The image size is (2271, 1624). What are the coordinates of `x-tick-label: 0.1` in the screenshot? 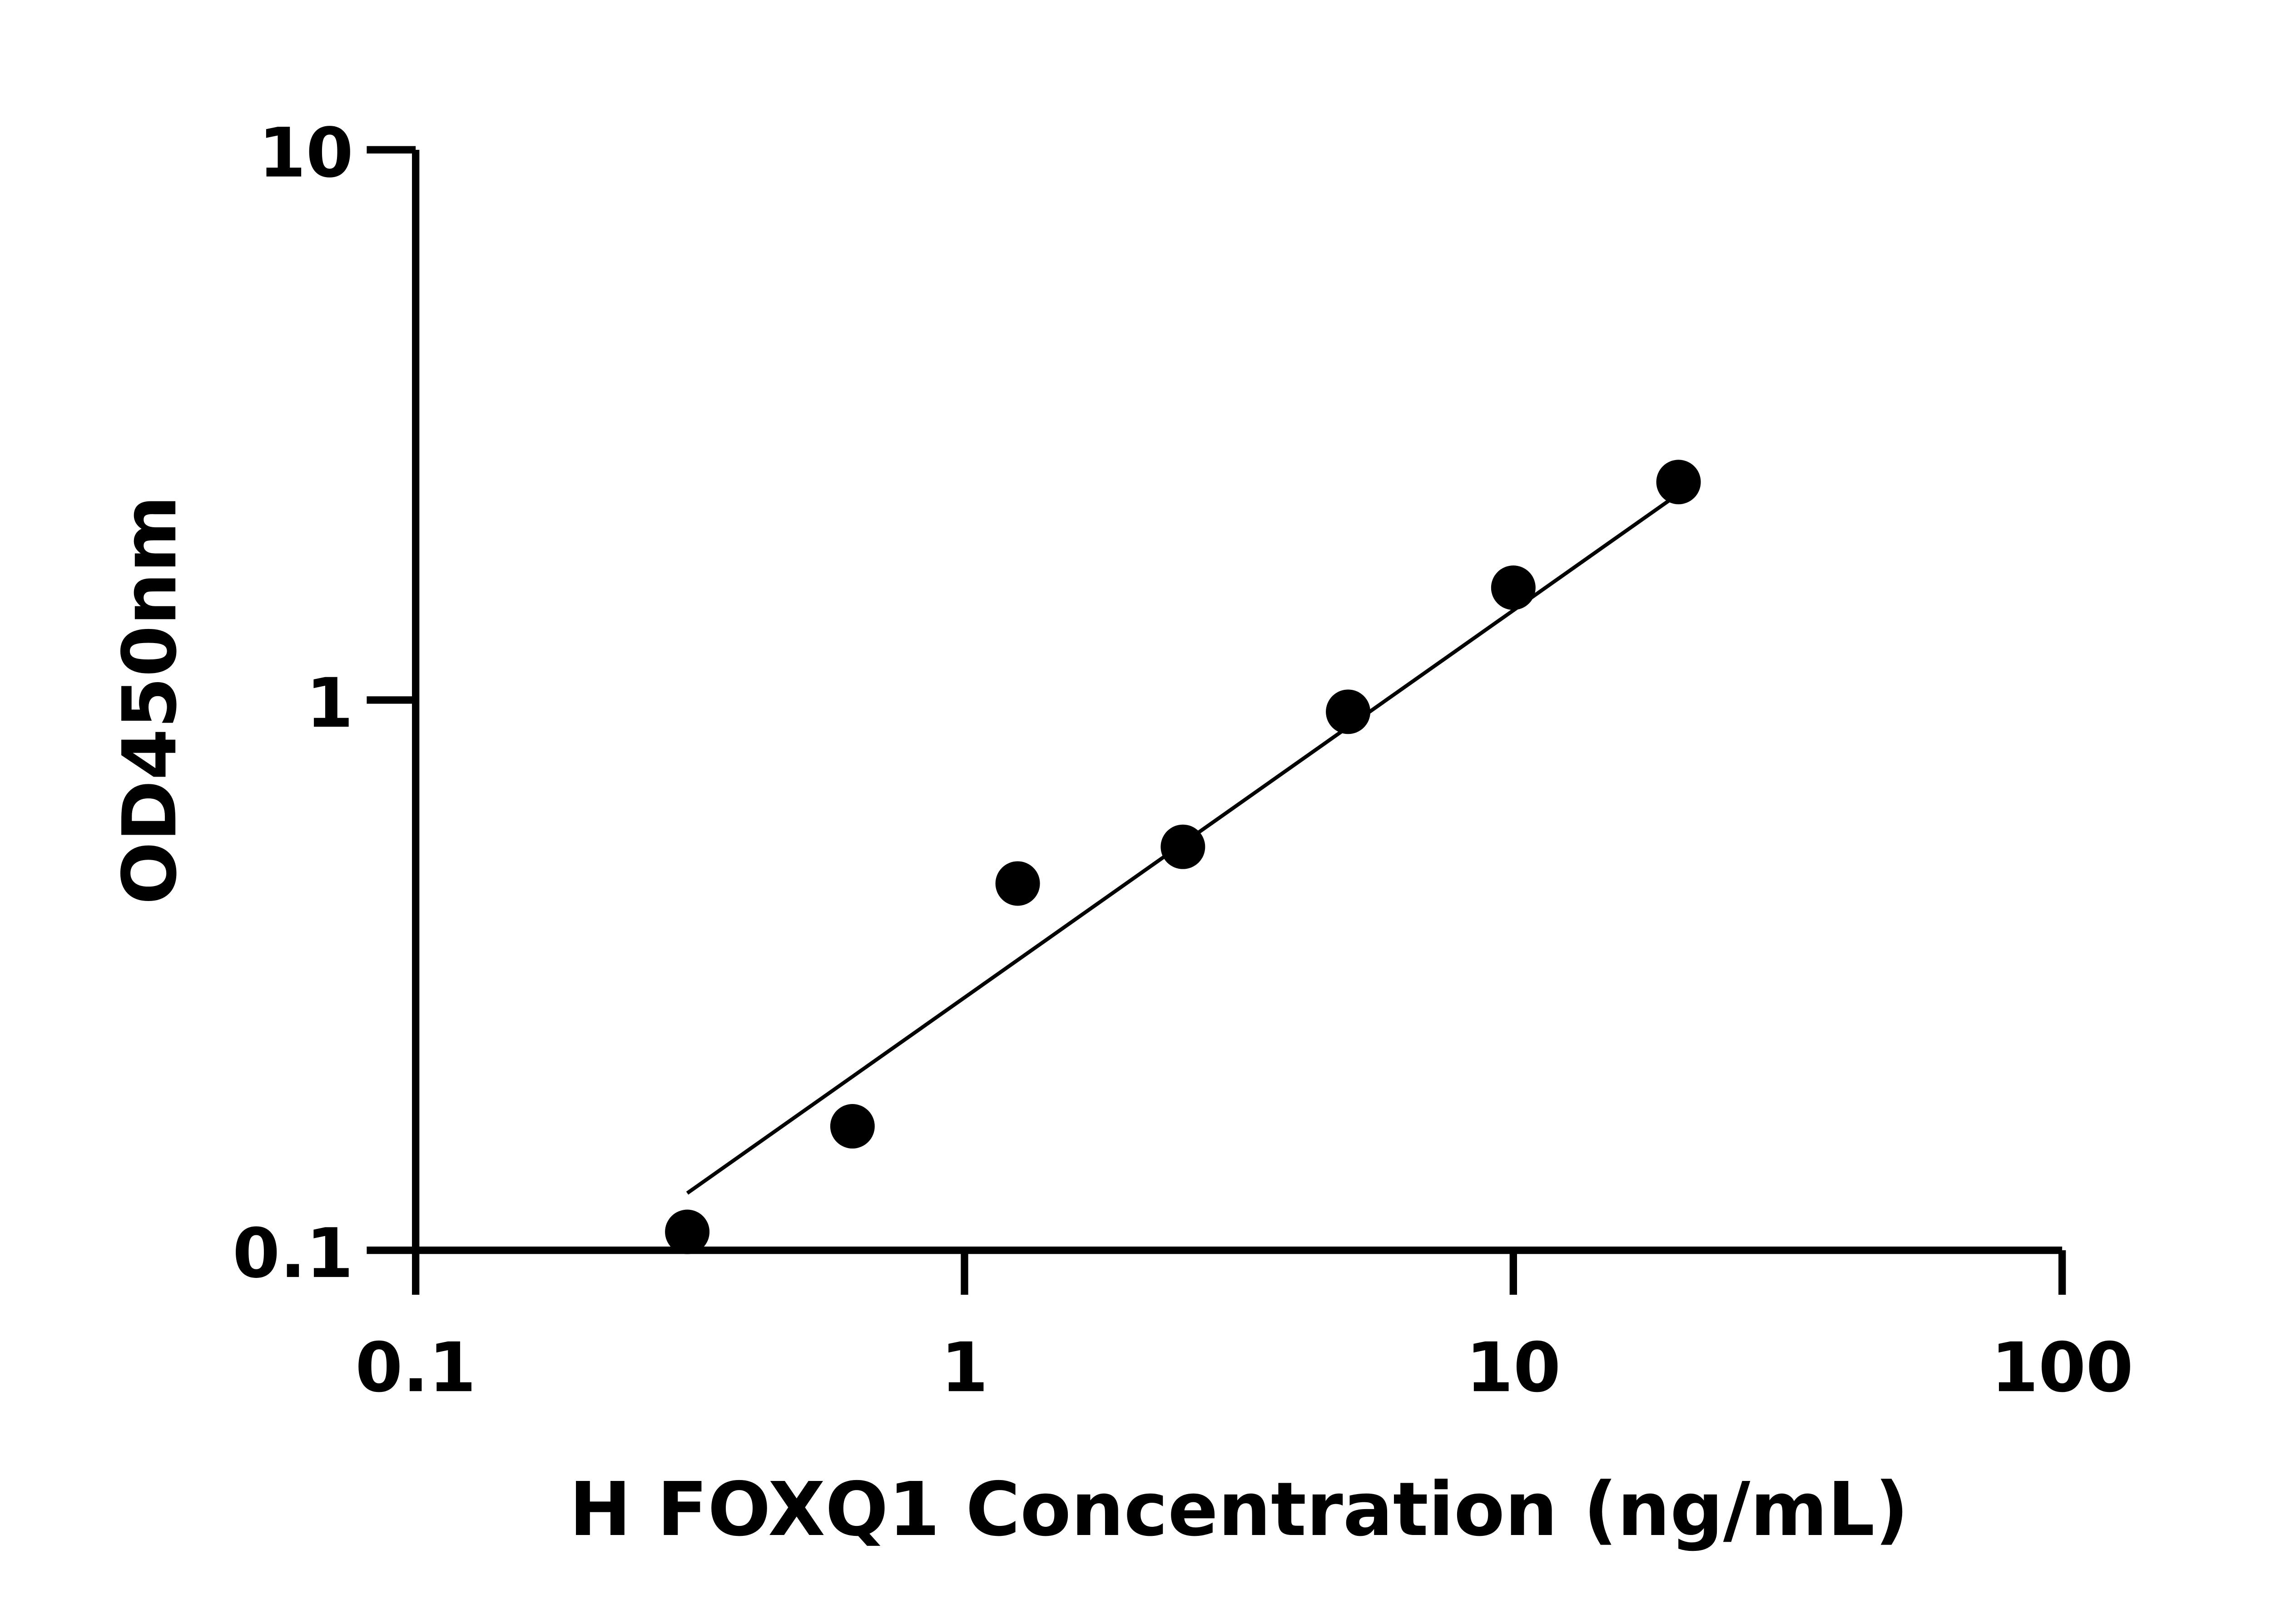 It's located at (415, 1367).